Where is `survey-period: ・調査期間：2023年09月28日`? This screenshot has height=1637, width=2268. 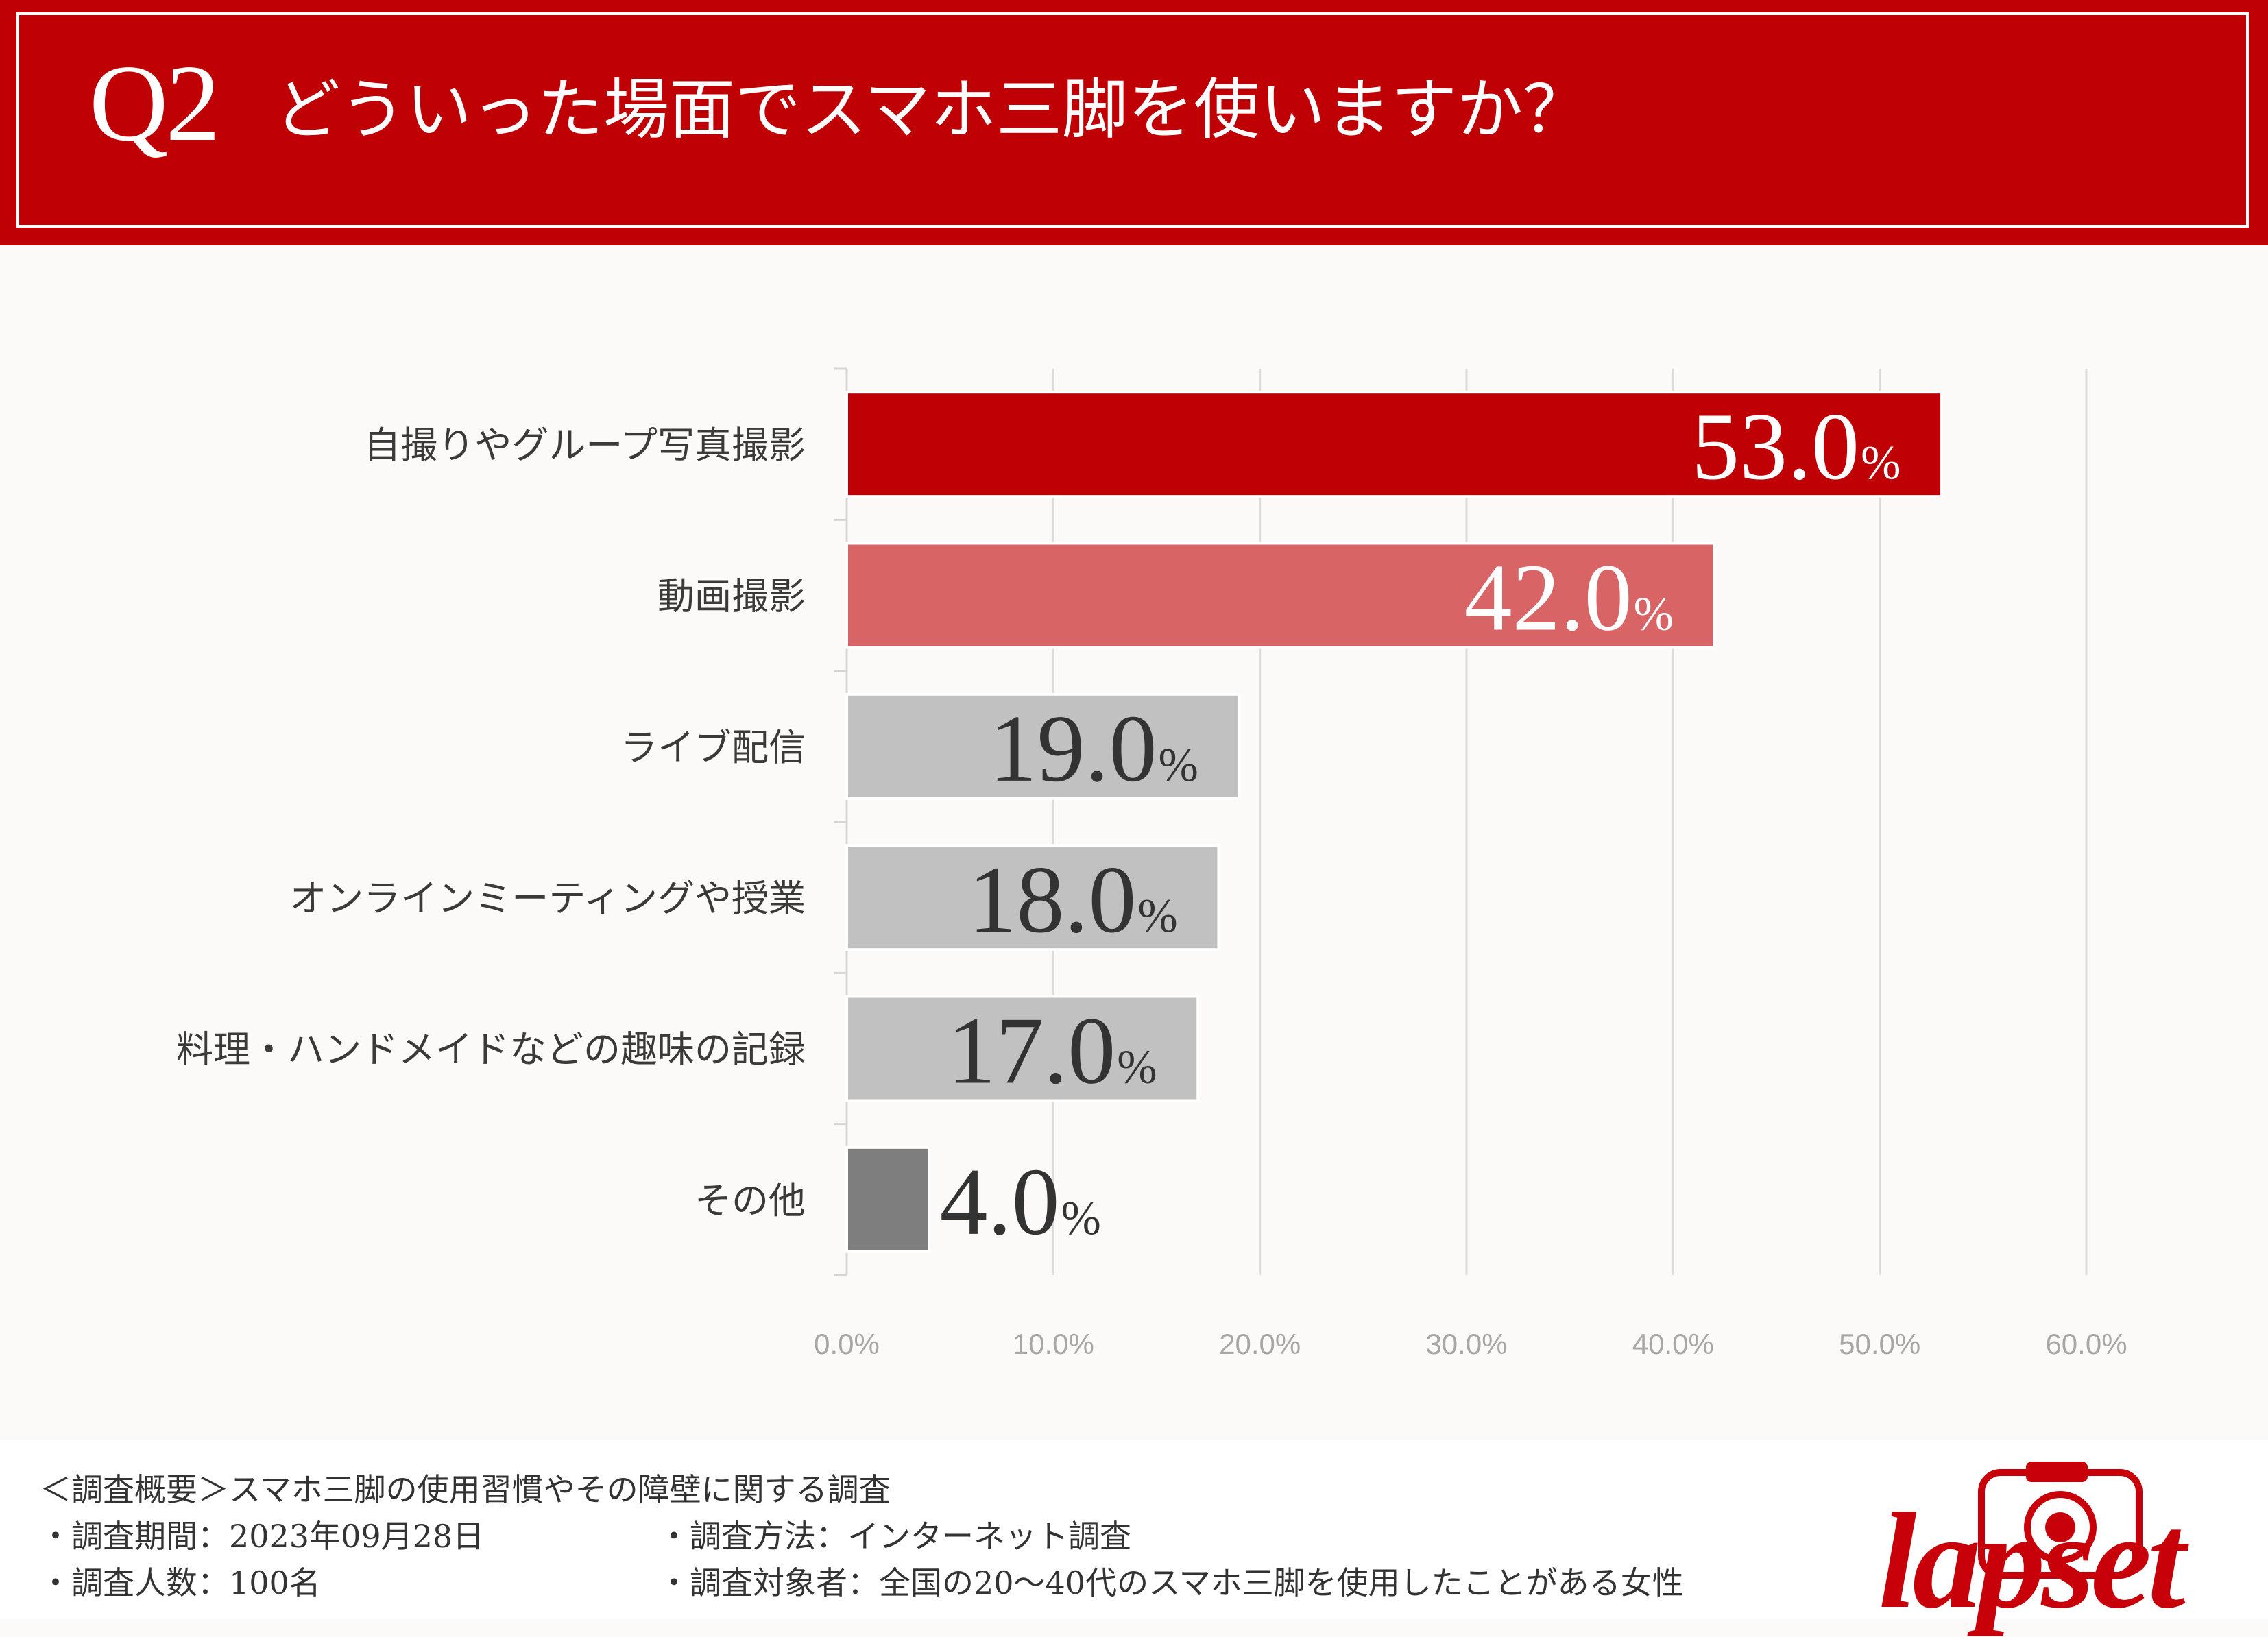 survey-period: ・調査期間：2023年09月28日 is located at coordinates (262, 1536).